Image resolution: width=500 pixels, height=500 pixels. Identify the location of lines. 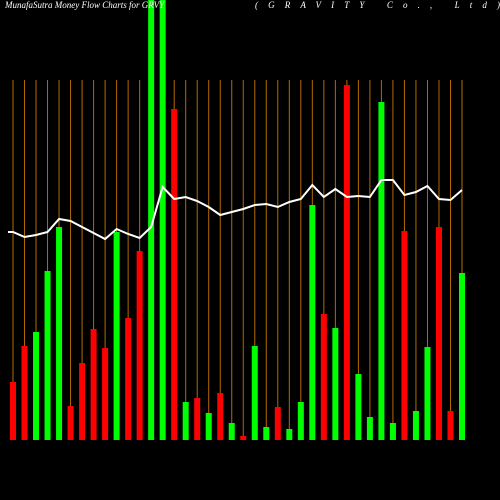
(235, 210).